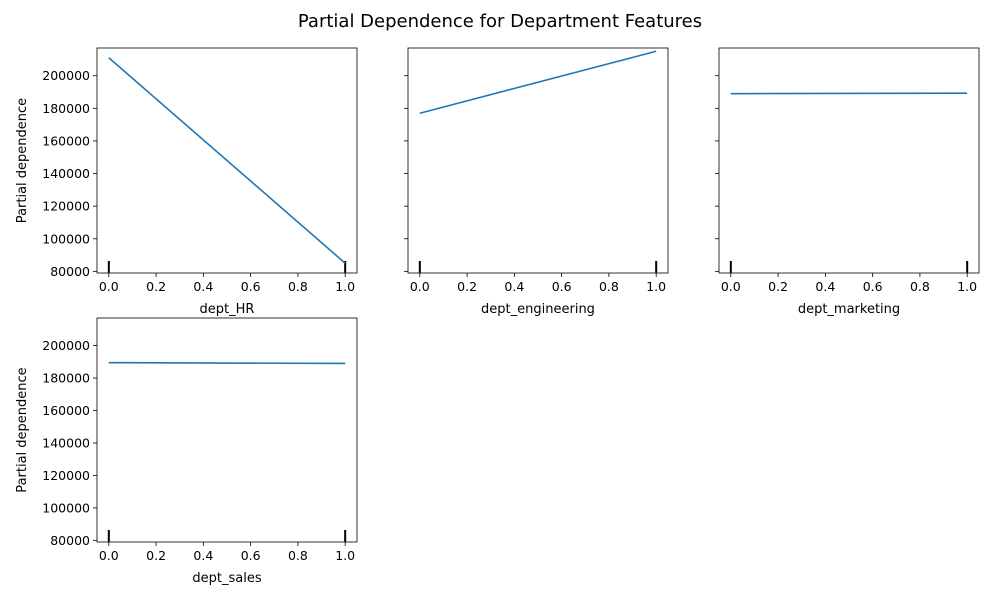 The width and height of the screenshot is (1000, 600). What do you see at coordinates (538, 82) in the screenshot?
I see `pd-line-dept_engineering` at bounding box center [538, 82].